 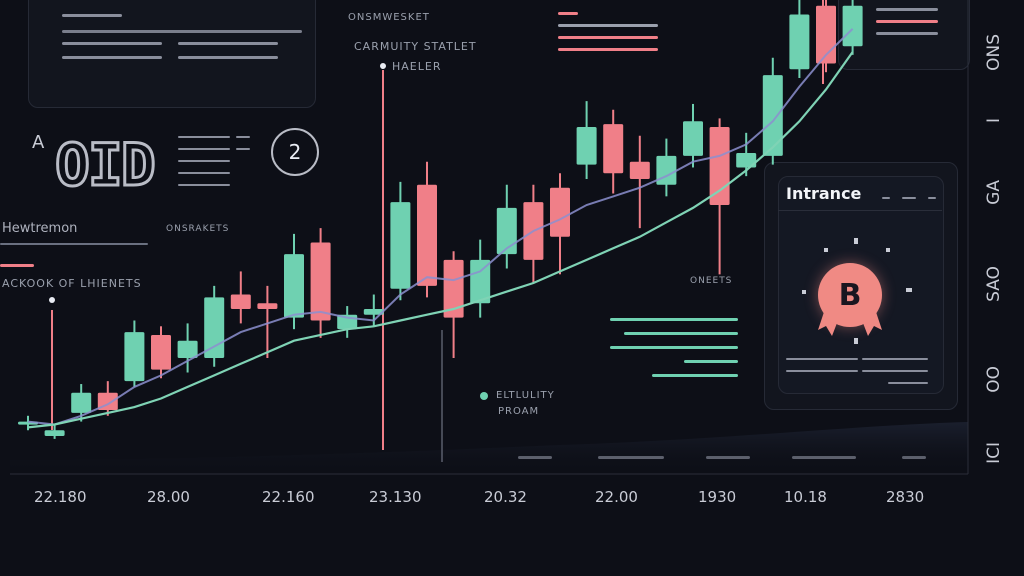 What do you see at coordinates (824, 193) in the screenshot?
I see `card-title: Intrance` at bounding box center [824, 193].